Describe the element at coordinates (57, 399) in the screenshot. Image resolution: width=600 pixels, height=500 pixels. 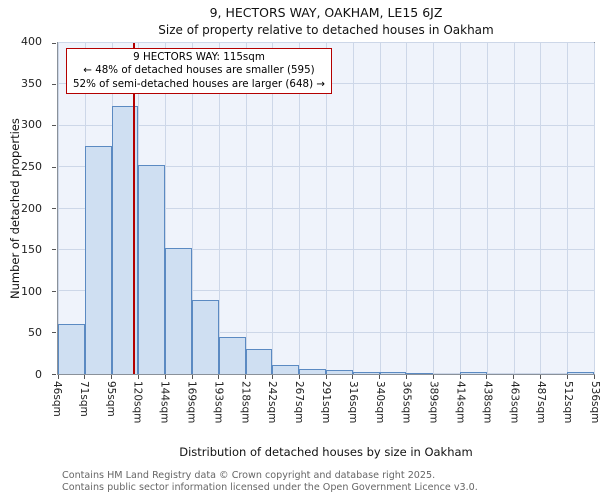
I see `x-tick-label: 46sqm` at that location.